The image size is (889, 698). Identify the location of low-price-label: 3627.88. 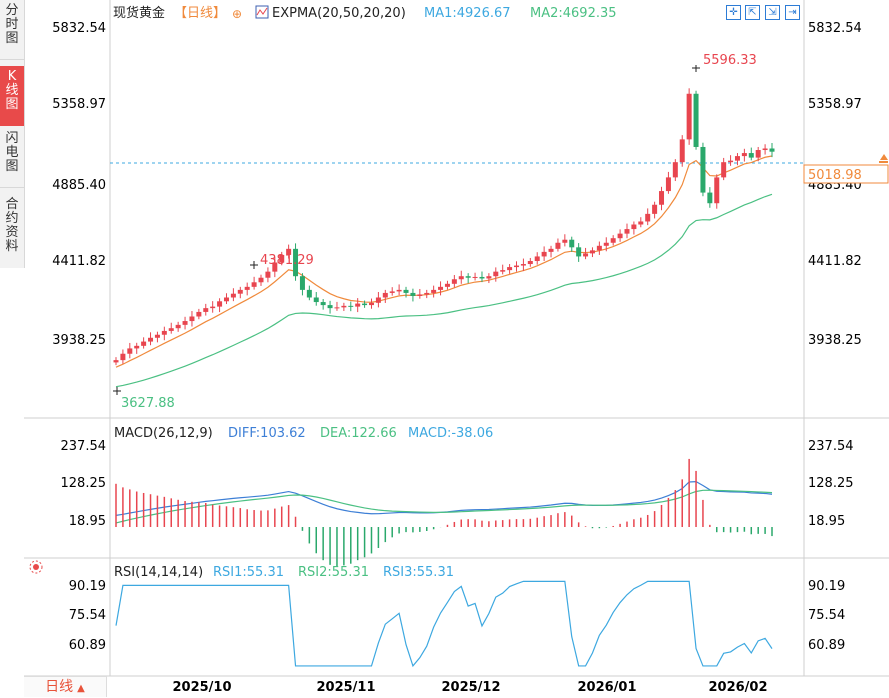
(148, 403).